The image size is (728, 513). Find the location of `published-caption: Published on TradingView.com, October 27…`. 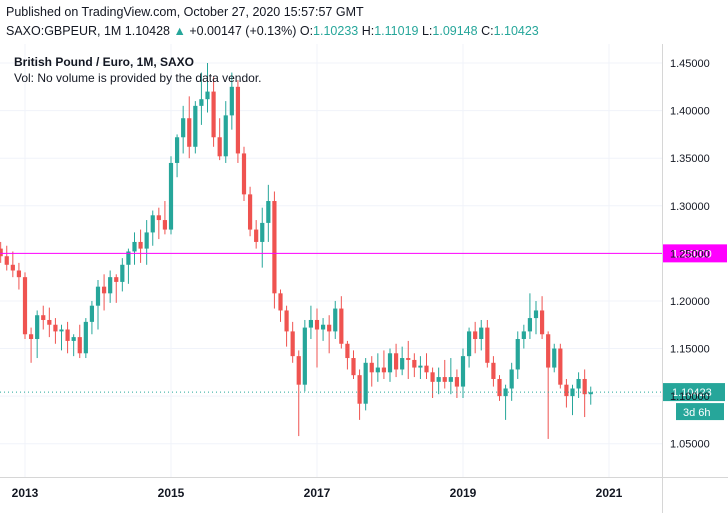

published-caption: Published on TradingView.com, October 27… is located at coordinates (185, 12).